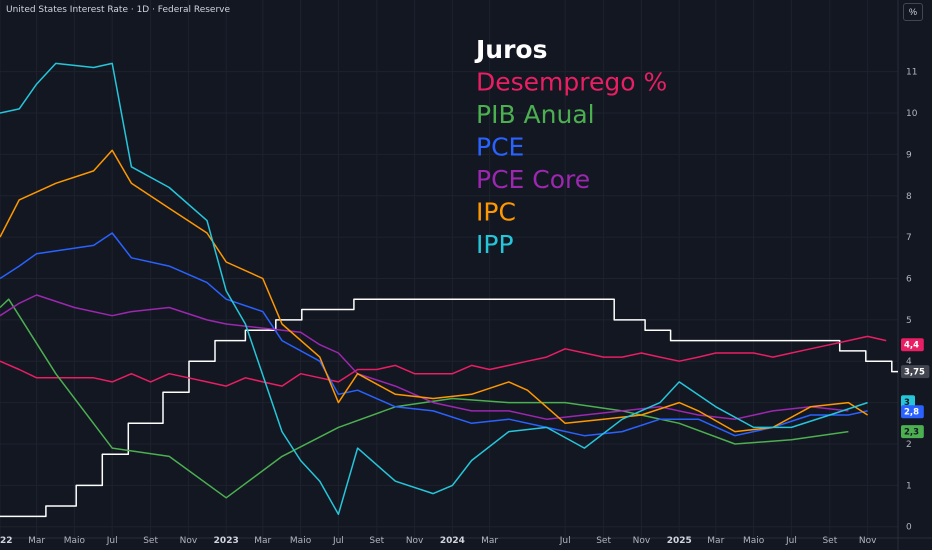 Image resolution: width=932 pixels, height=550 pixels. Describe the element at coordinates (909, 528) in the screenshot. I see `y-tick-label: 0` at that location.